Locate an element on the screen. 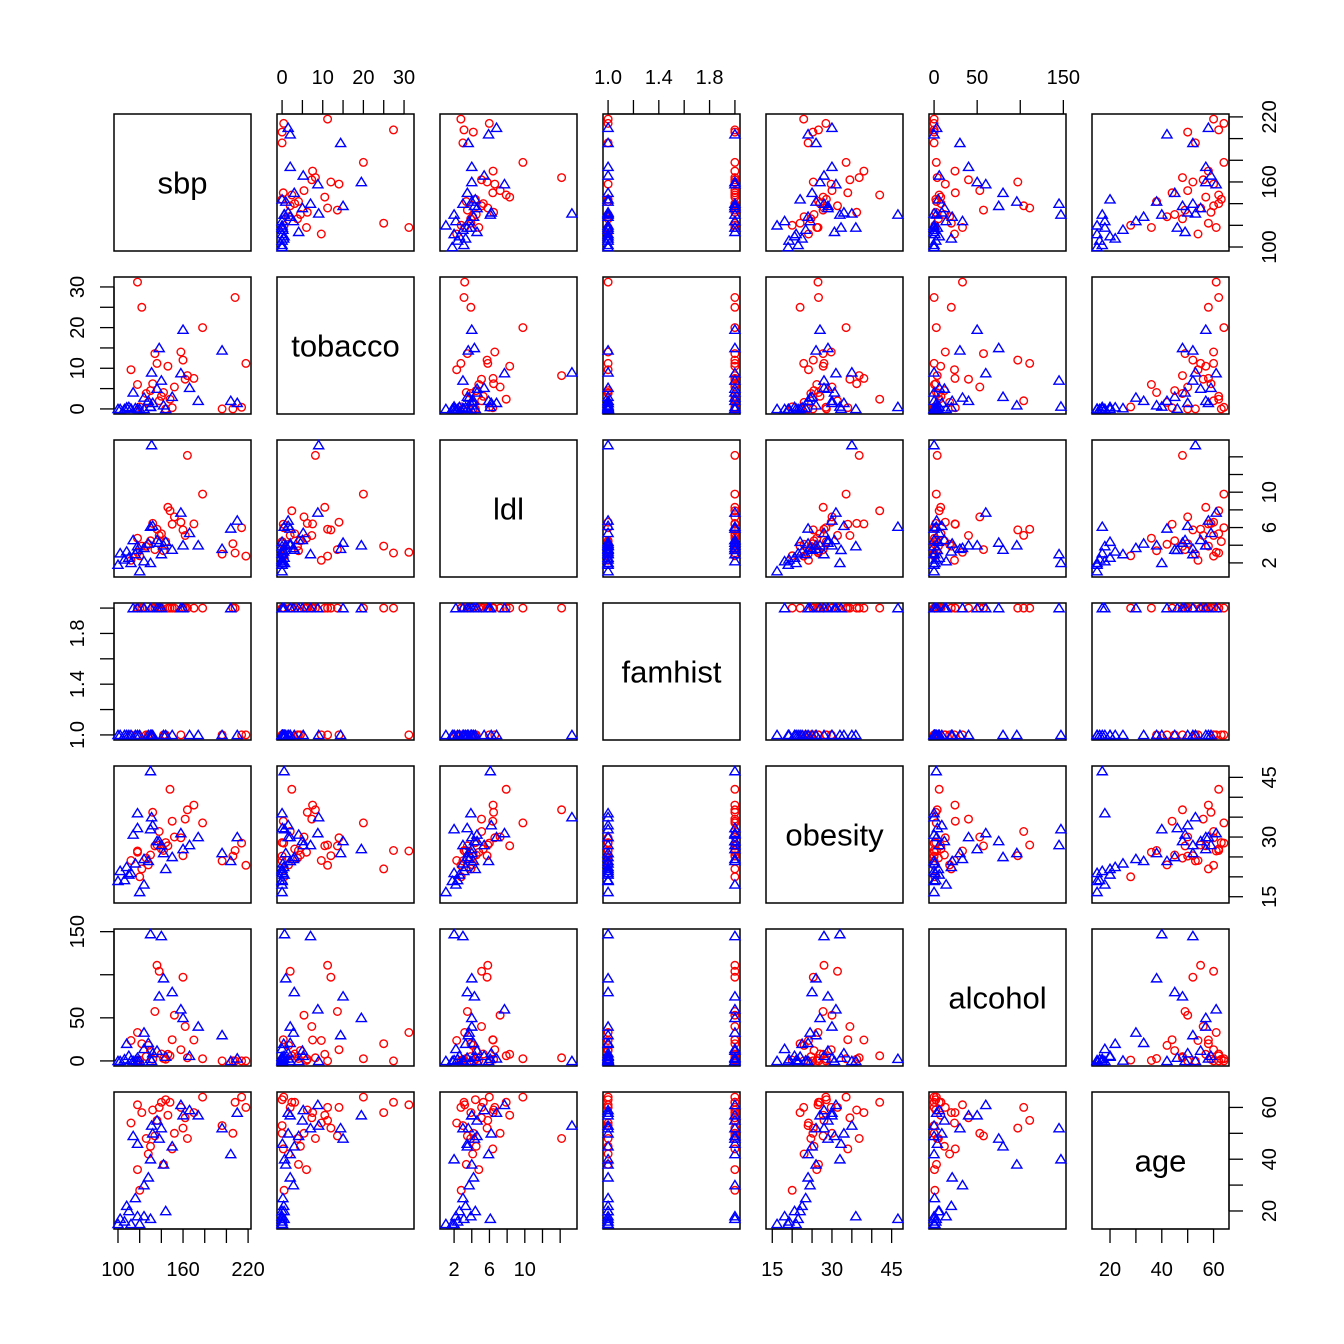 This screenshot has height=1344, width=1344. tick-label: 10 is located at coordinates (1270, 492).